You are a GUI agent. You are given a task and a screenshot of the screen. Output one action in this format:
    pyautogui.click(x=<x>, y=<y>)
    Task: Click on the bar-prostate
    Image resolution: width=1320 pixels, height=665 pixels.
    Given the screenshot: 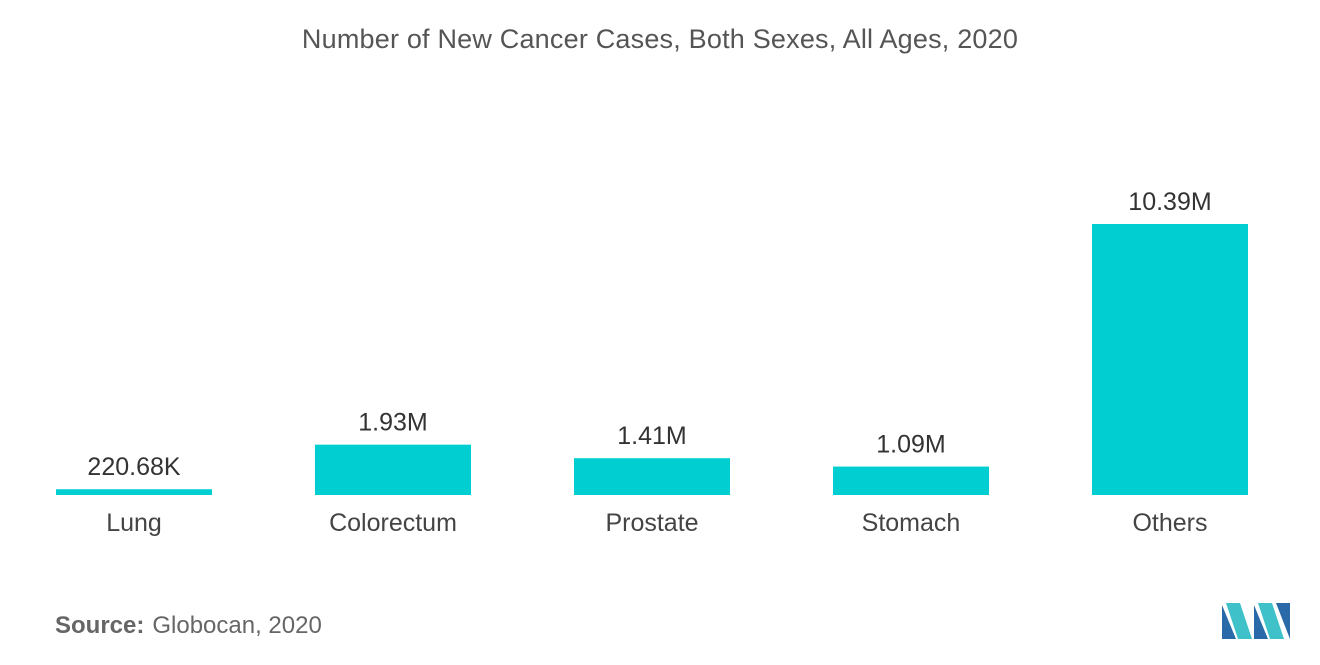 What is the action you would take?
    pyautogui.click(x=652, y=476)
    